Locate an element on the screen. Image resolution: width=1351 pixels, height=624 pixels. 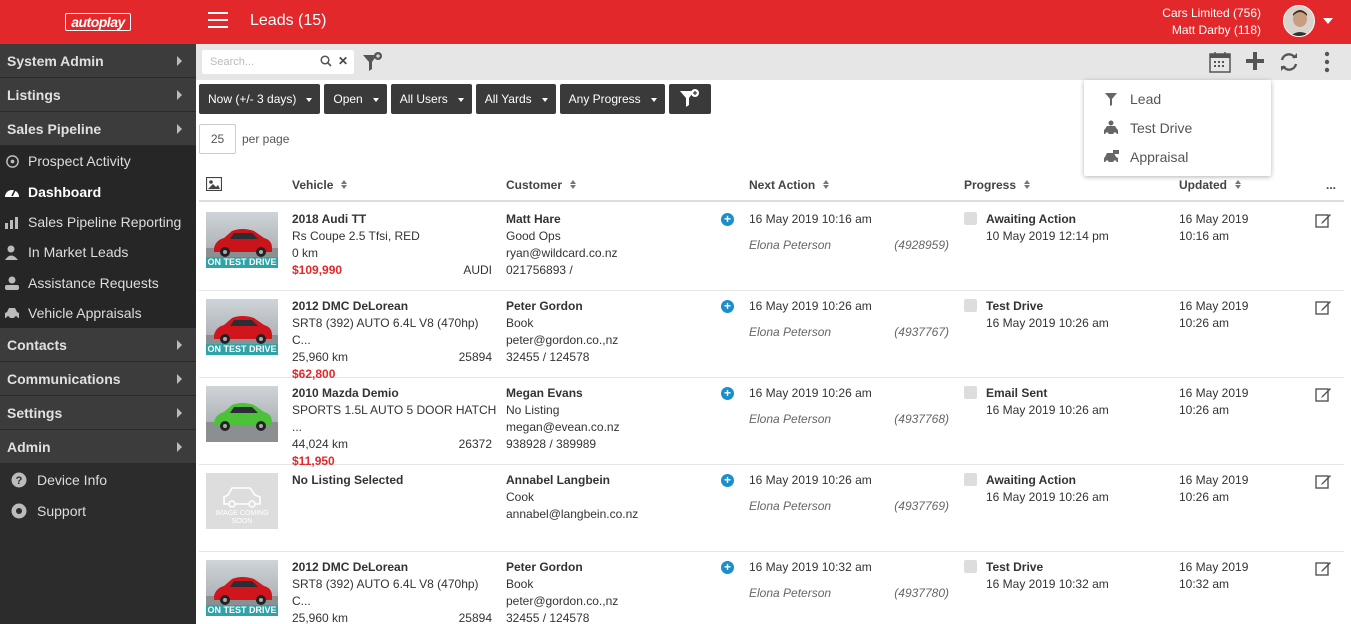
menu-item-appraisal: Appraisal is located at coordinates (1177, 156).